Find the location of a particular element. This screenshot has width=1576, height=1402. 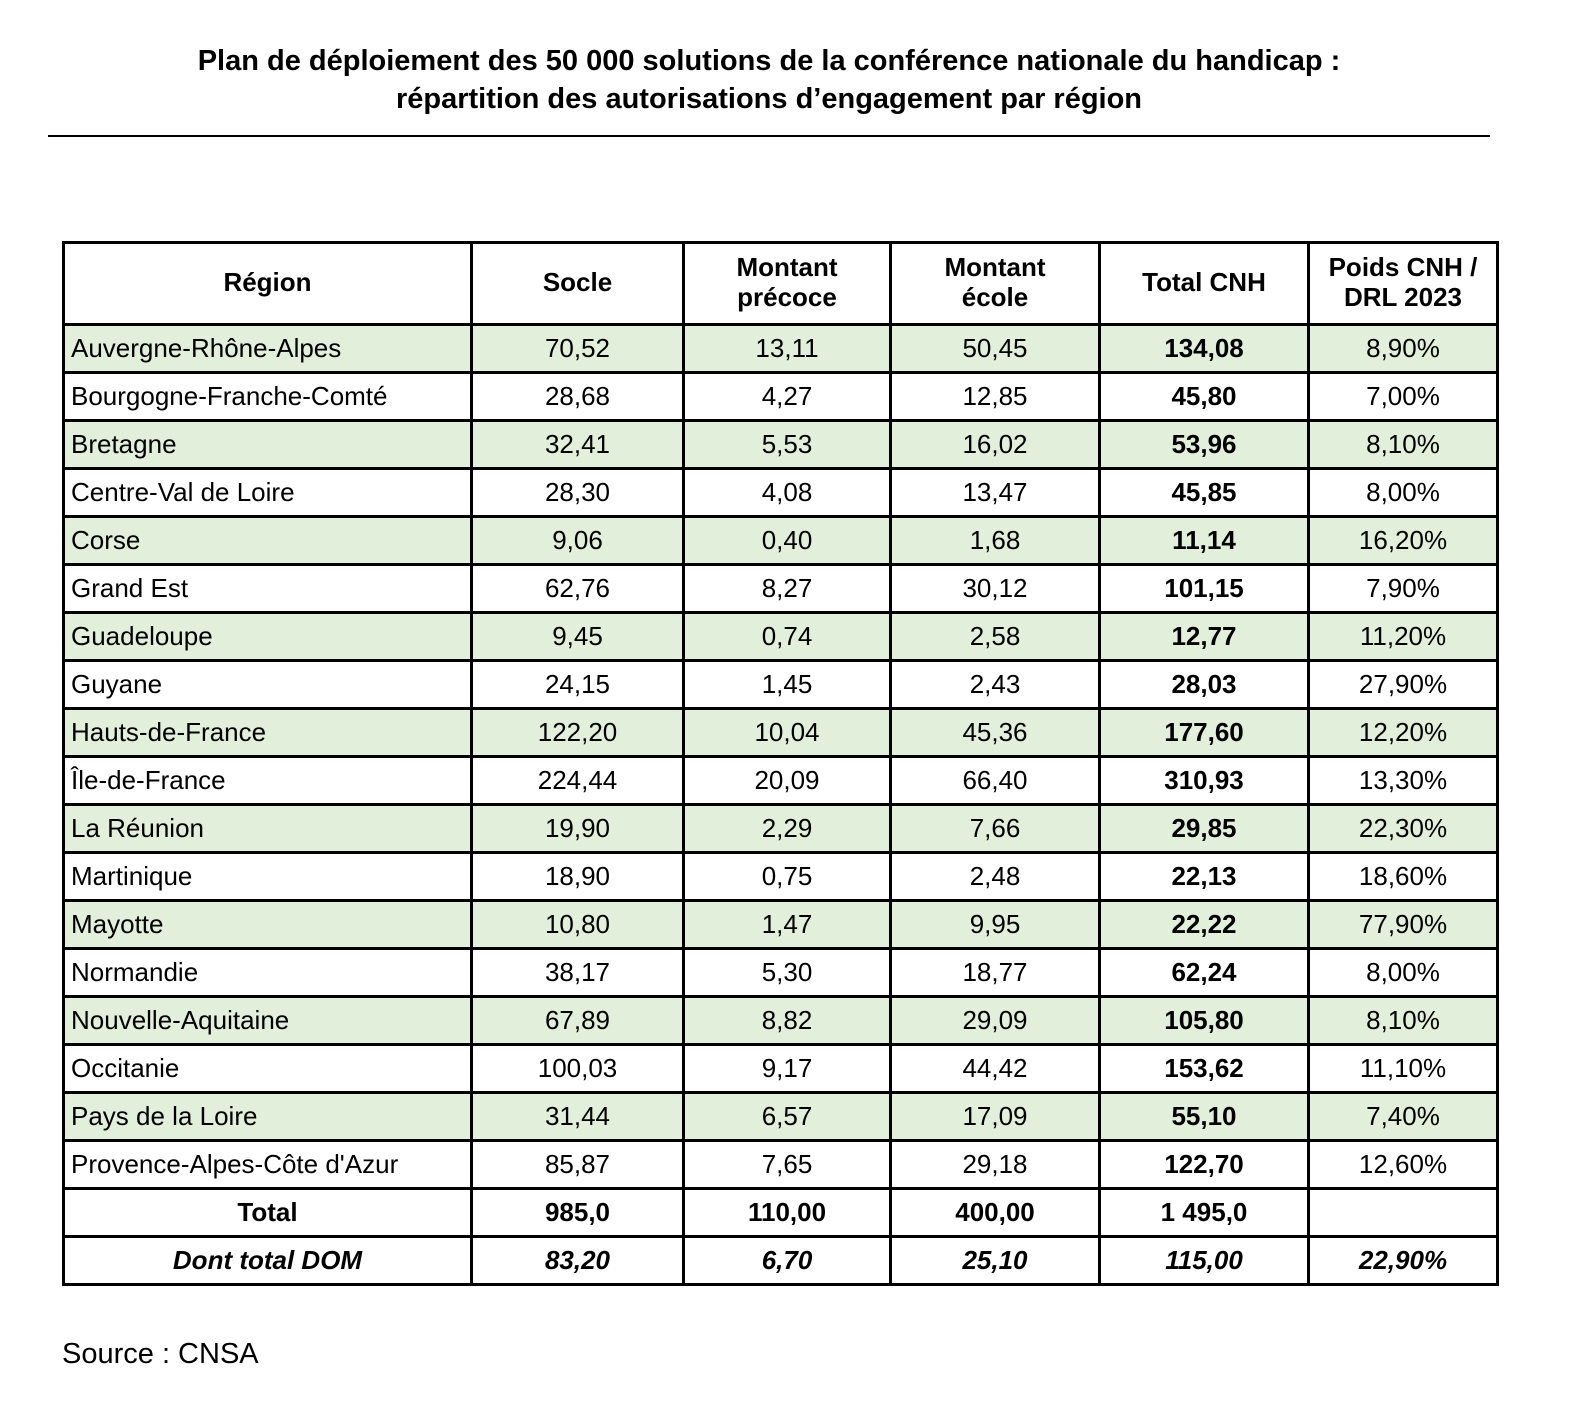

region-name-cell: Normandie is located at coordinates (267, 972).